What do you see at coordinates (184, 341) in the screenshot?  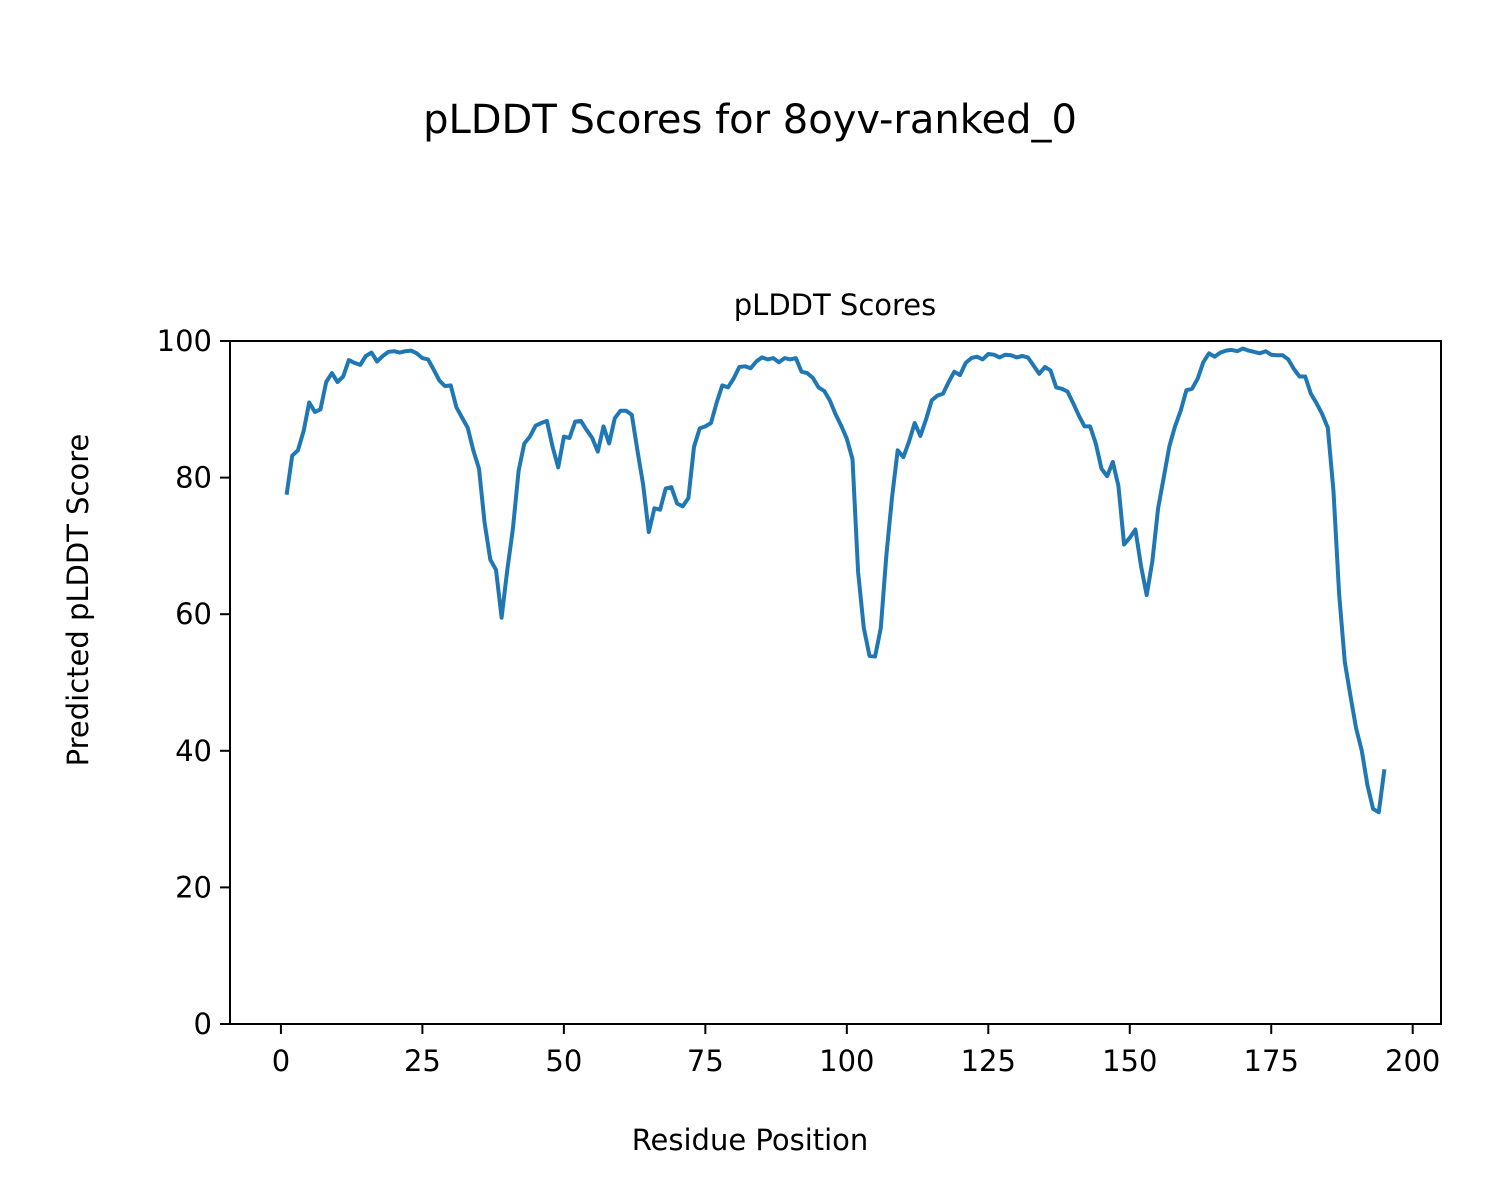 I see `y-tick-label: 100` at bounding box center [184, 341].